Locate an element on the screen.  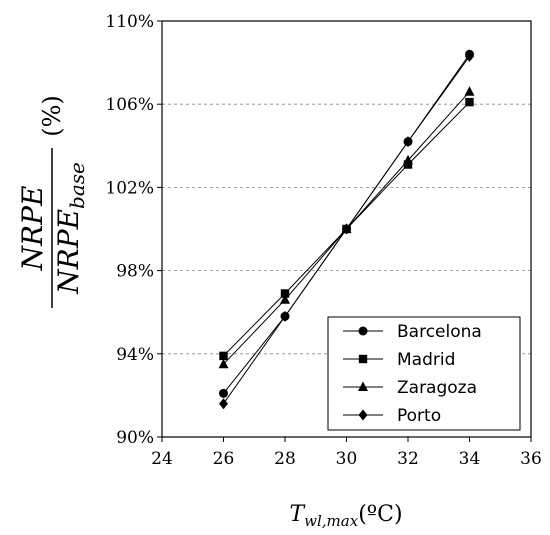
y-tick-label: 106% is located at coordinates (129, 105).